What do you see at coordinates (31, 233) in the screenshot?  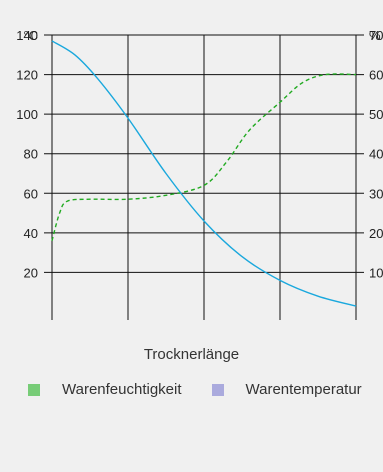 I see `left-tick-label: 40` at bounding box center [31, 233].